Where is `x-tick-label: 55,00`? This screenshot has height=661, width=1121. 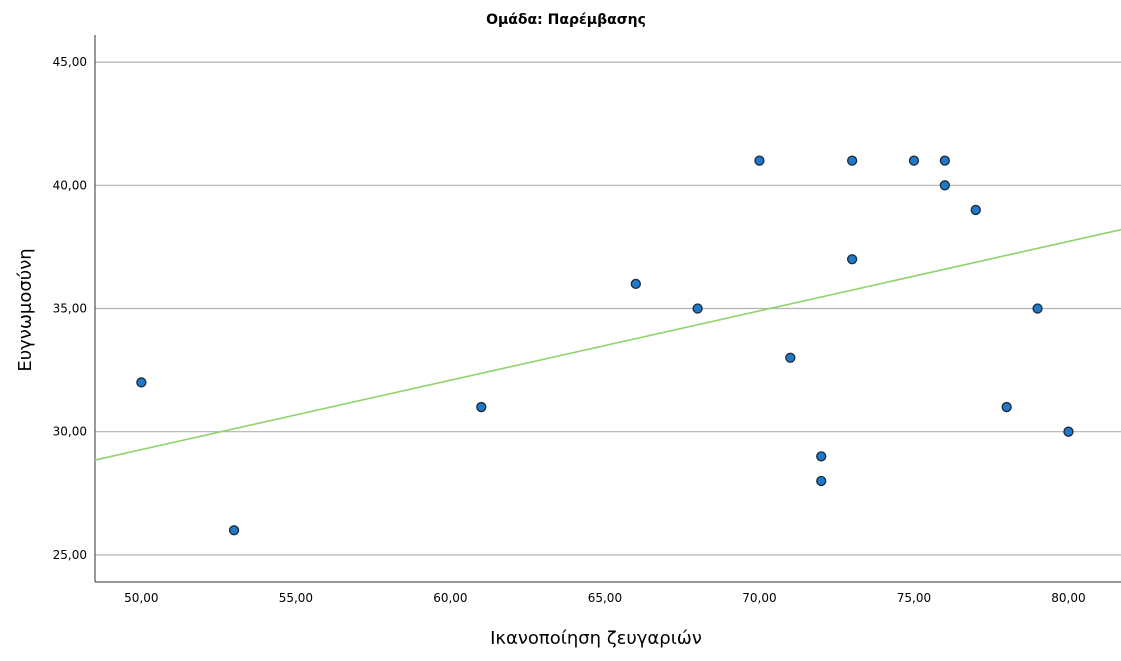 x-tick-label: 55,00 is located at coordinates (296, 598).